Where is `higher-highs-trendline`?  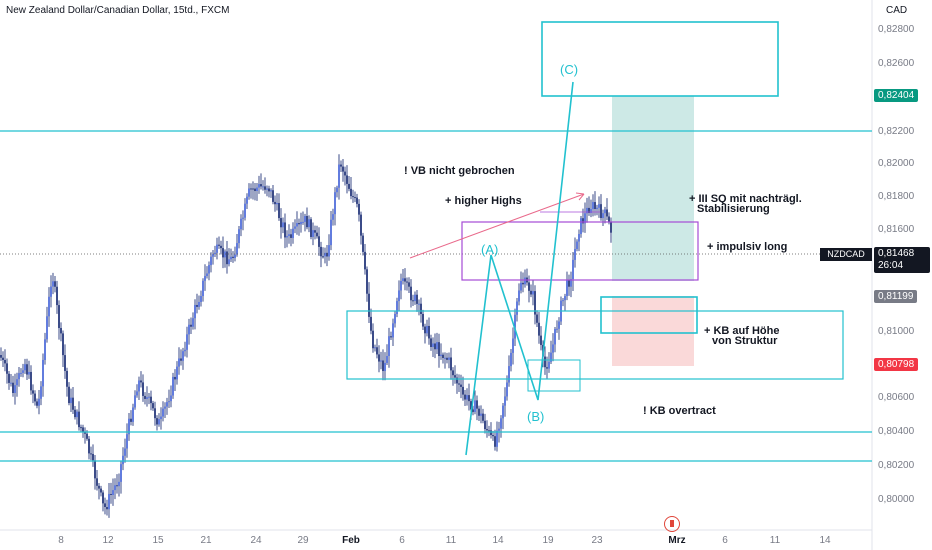
higher-highs-trendline is located at coordinates (497, 226).